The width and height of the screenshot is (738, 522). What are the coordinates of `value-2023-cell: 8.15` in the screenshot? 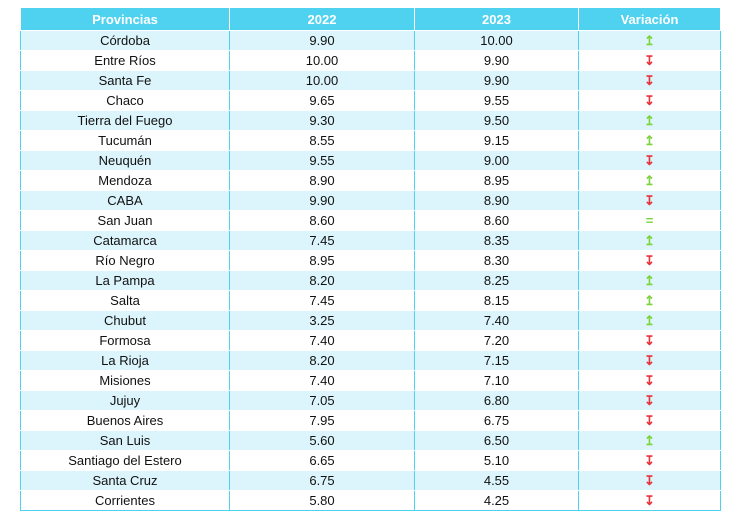 It's located at (496, 300).